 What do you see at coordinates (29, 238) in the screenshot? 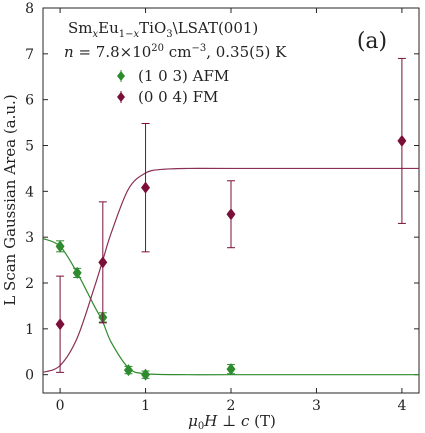
I see `y-tick-label: 3` at bounding box center [29, 238].